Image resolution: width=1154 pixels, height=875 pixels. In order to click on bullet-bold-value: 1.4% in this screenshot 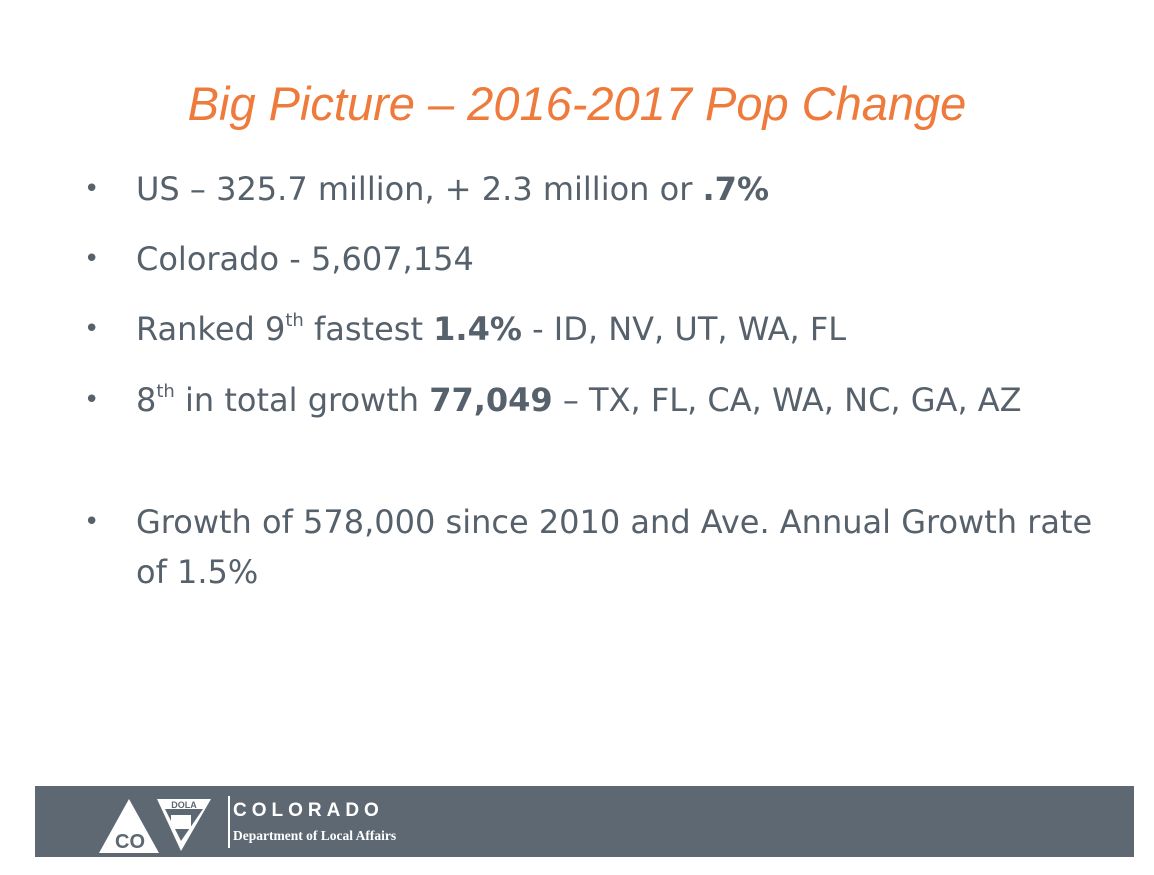, I will do `click(477, 329)`.